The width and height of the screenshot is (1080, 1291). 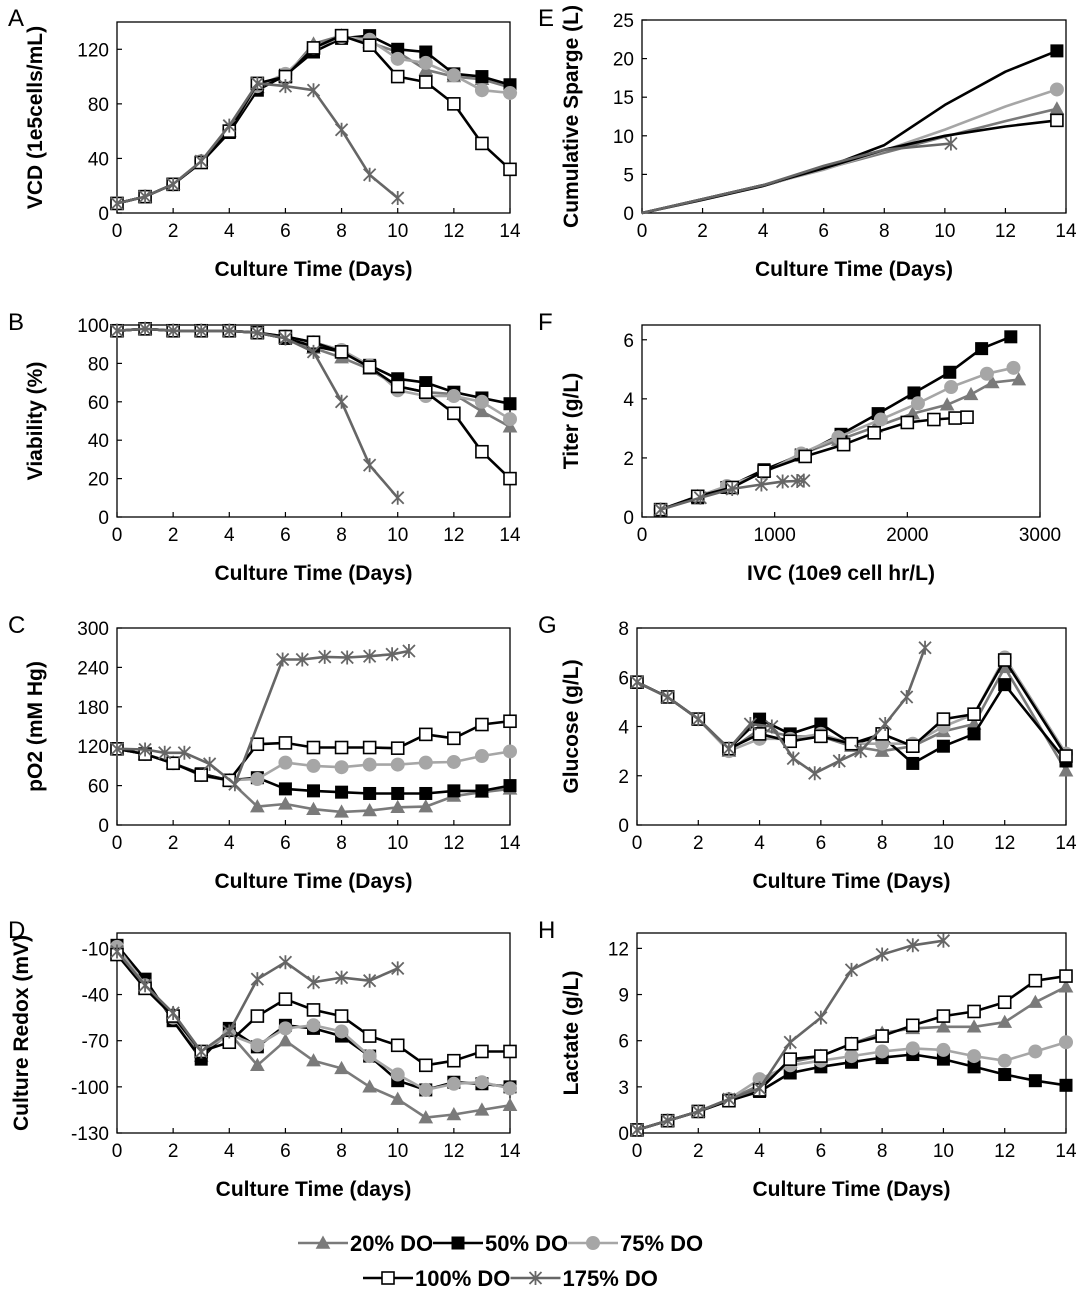 What do you see at coordinates (95, 949) in the screenshot?
I see `y-tick-label-d: -10` at bounding box center [95, 949].